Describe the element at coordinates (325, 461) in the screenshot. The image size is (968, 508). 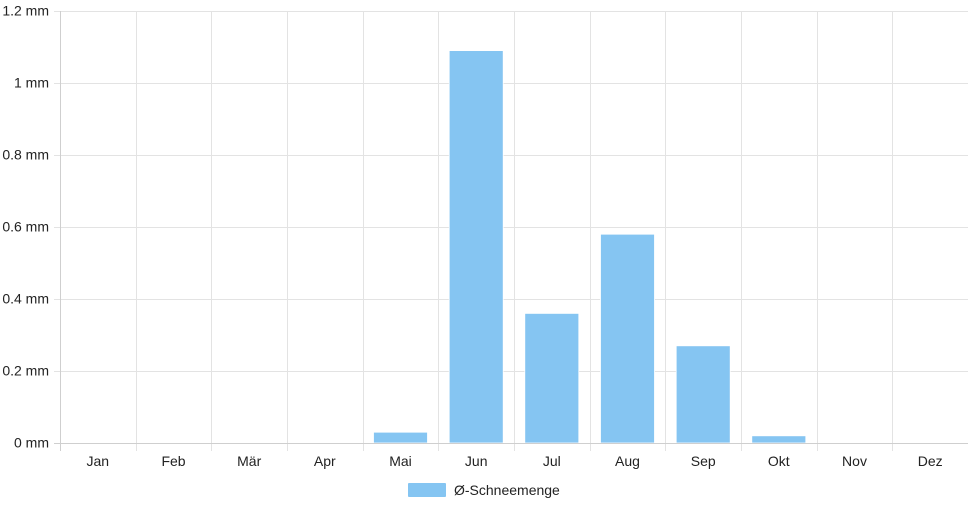
I see `x-tick-label: Apr` at that location.